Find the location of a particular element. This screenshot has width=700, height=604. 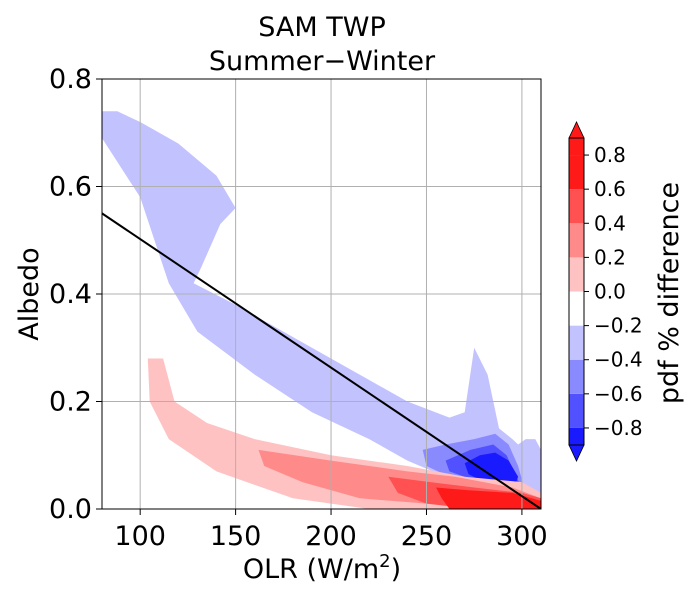

x-axis-label-end: ) is located at coordinates (396, 569).